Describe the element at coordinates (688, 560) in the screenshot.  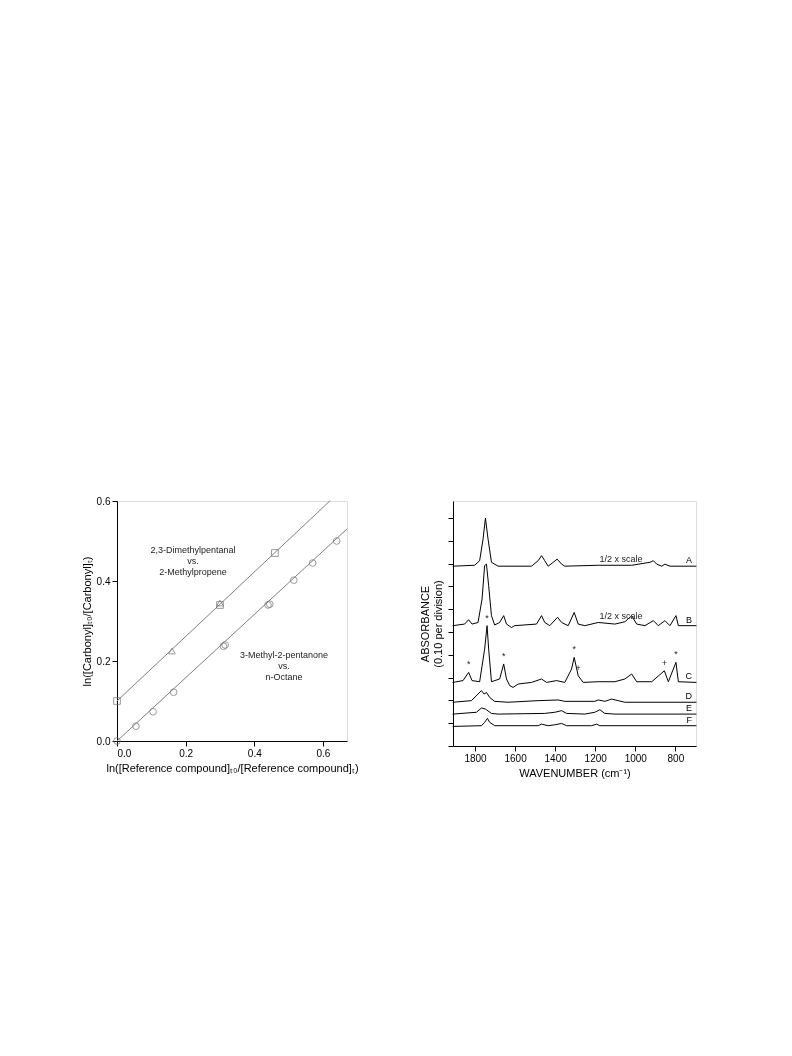
I see `series-label: A` at that location.